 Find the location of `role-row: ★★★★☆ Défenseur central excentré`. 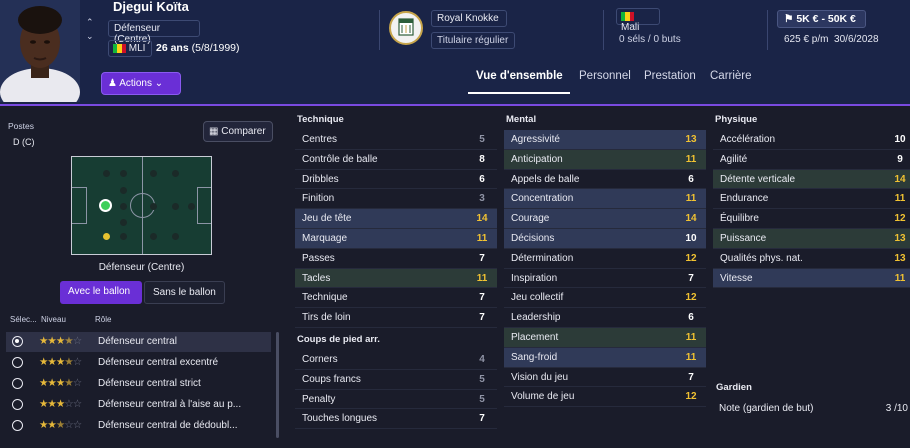

role-row: ★★★★☆ Défenseur central excentré is located at coordinates (138, 363).